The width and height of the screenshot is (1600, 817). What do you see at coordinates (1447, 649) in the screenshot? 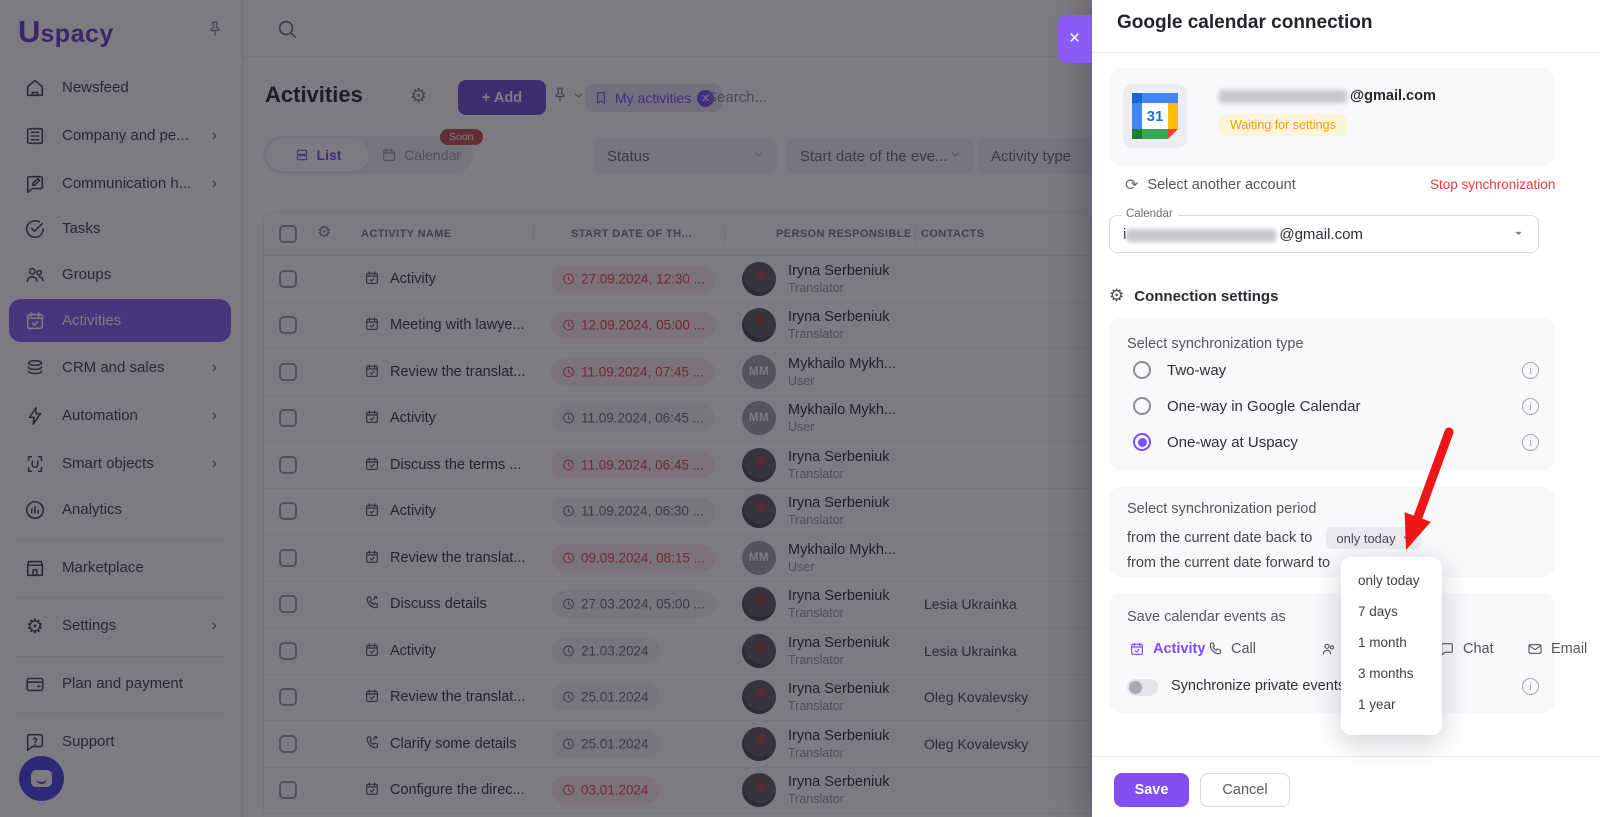
I see `chat-icon` at bounding box center [1447, 649].